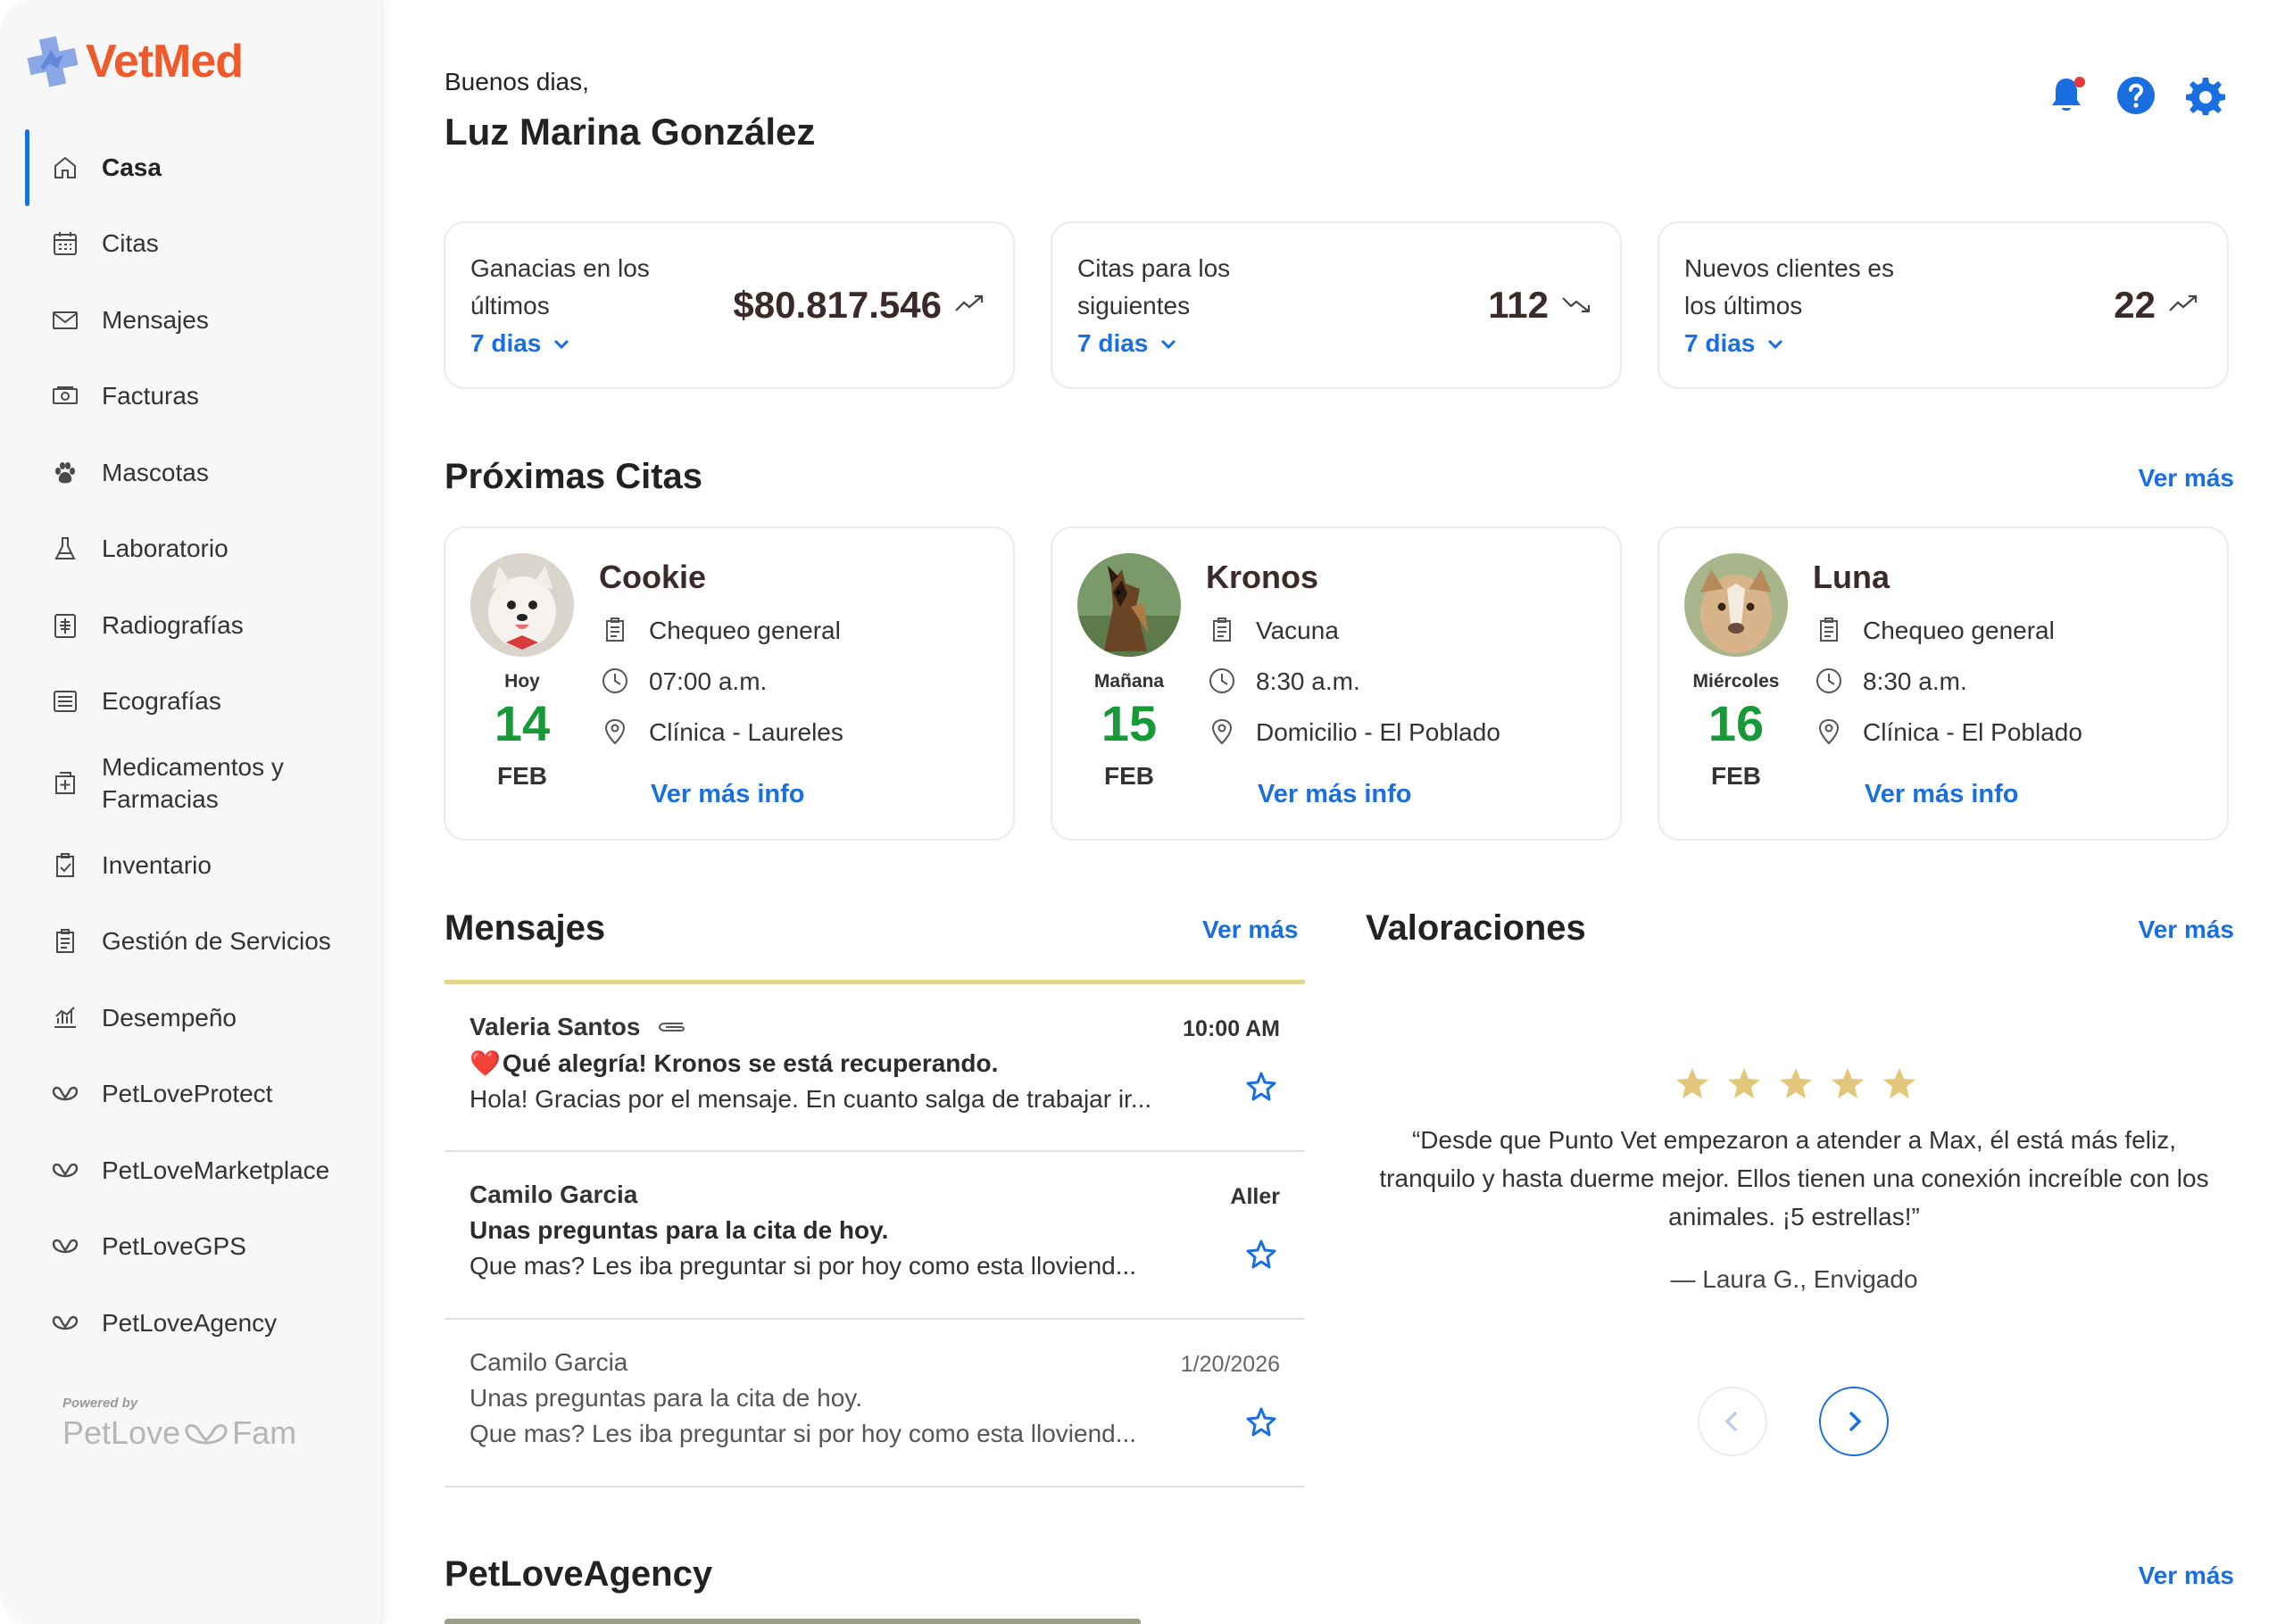 The height and width of the screenshot is (1624, 2285). What do you see at coordinates (191, 167) in the screenshot?
I see `sidebar-item-casa: Casa` at bounding box center [191, 167].